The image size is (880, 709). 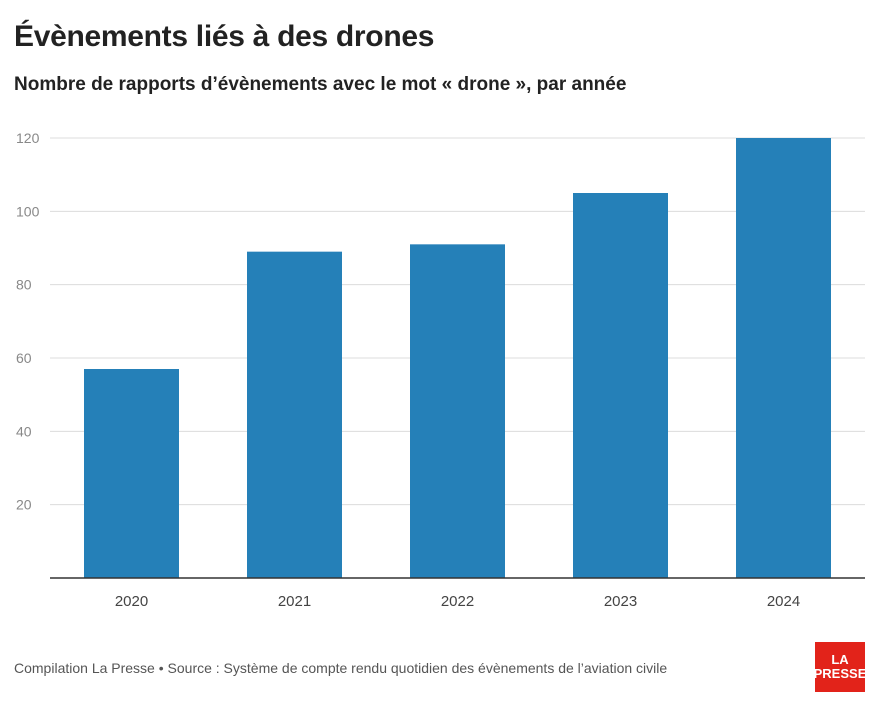 What do you see at coordinates (294, 601) in the screenshot?
I see `x-tick-label: 2021` at bounding box center [294, 601].